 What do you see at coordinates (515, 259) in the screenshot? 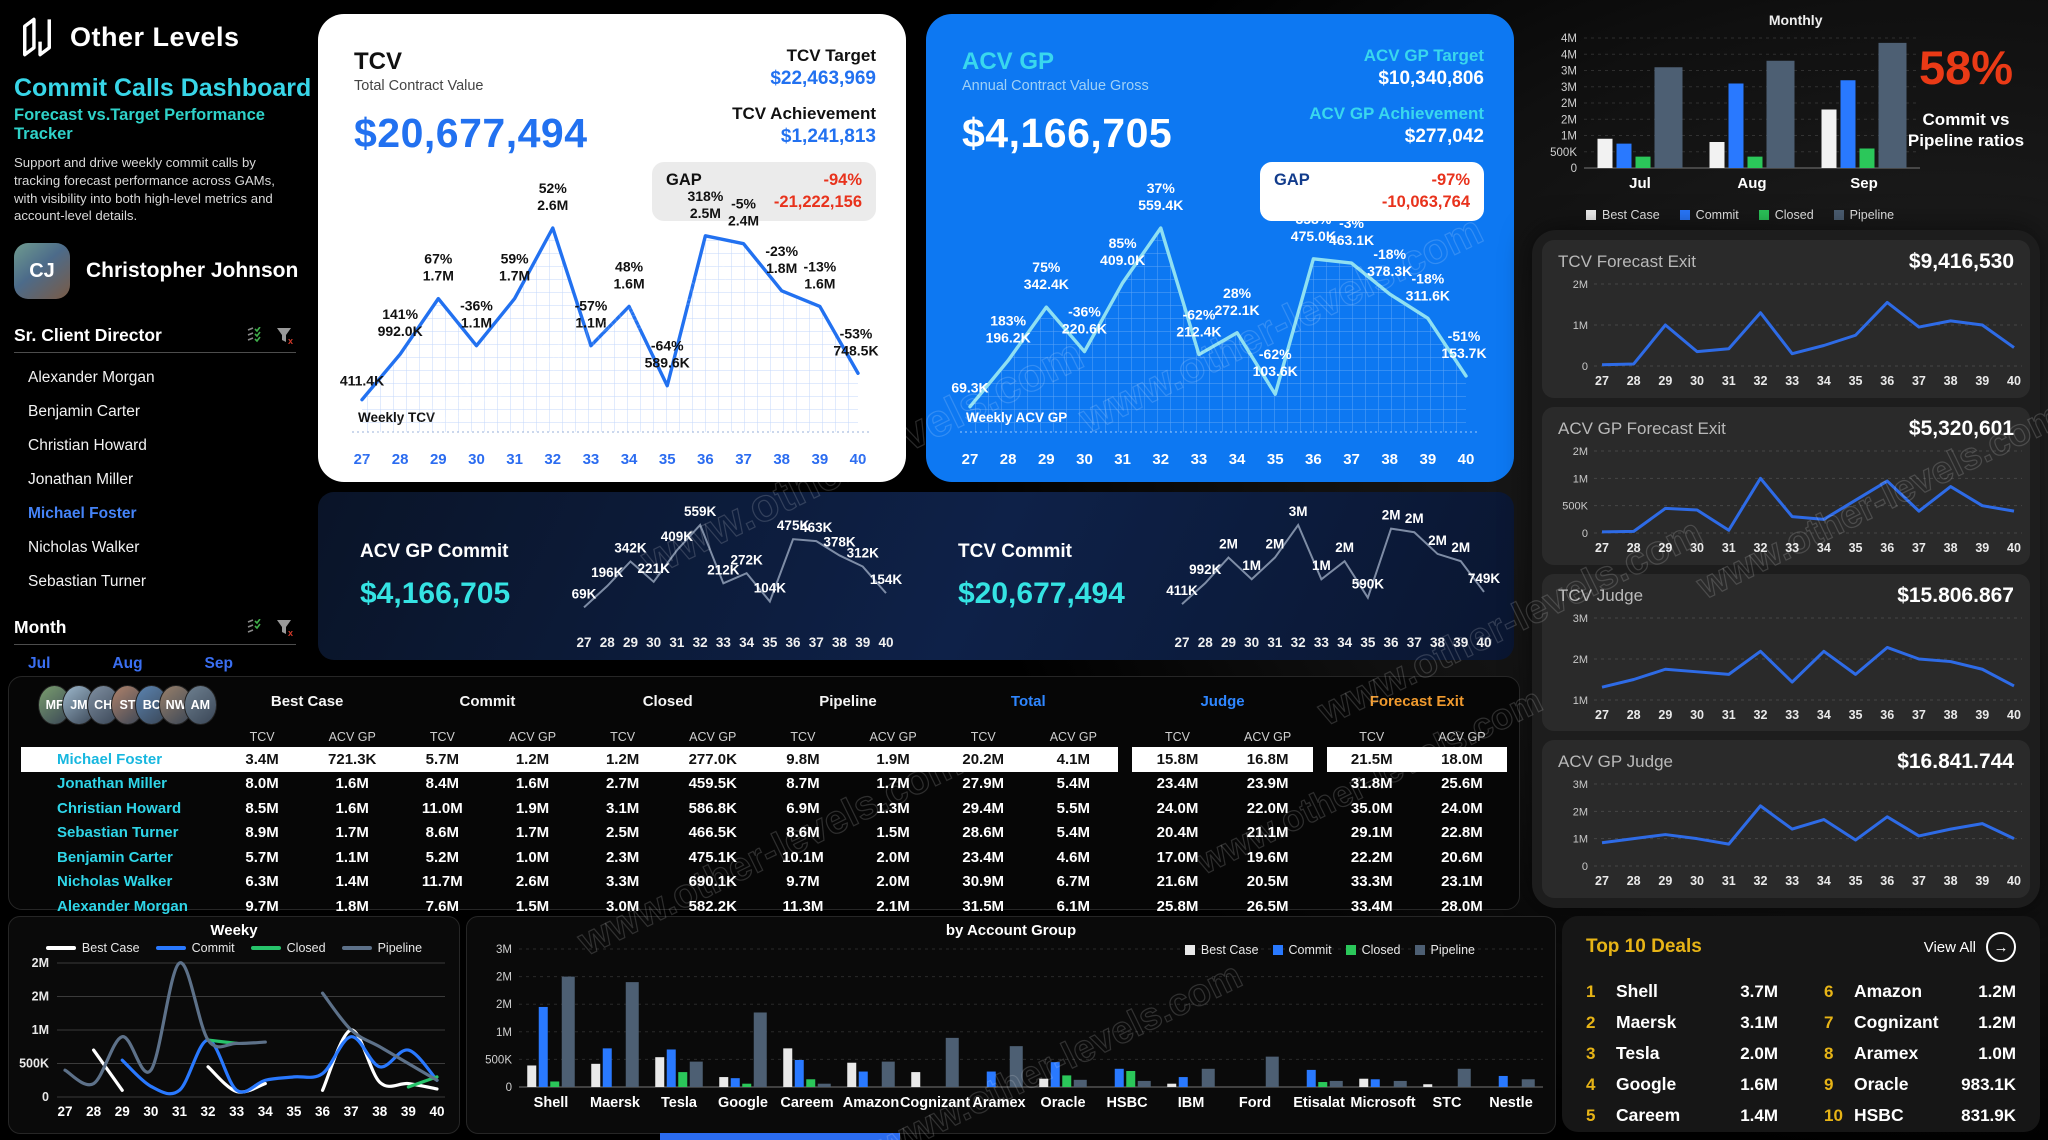
I see `svg-text: 59%` at bounding box center [515, 259].